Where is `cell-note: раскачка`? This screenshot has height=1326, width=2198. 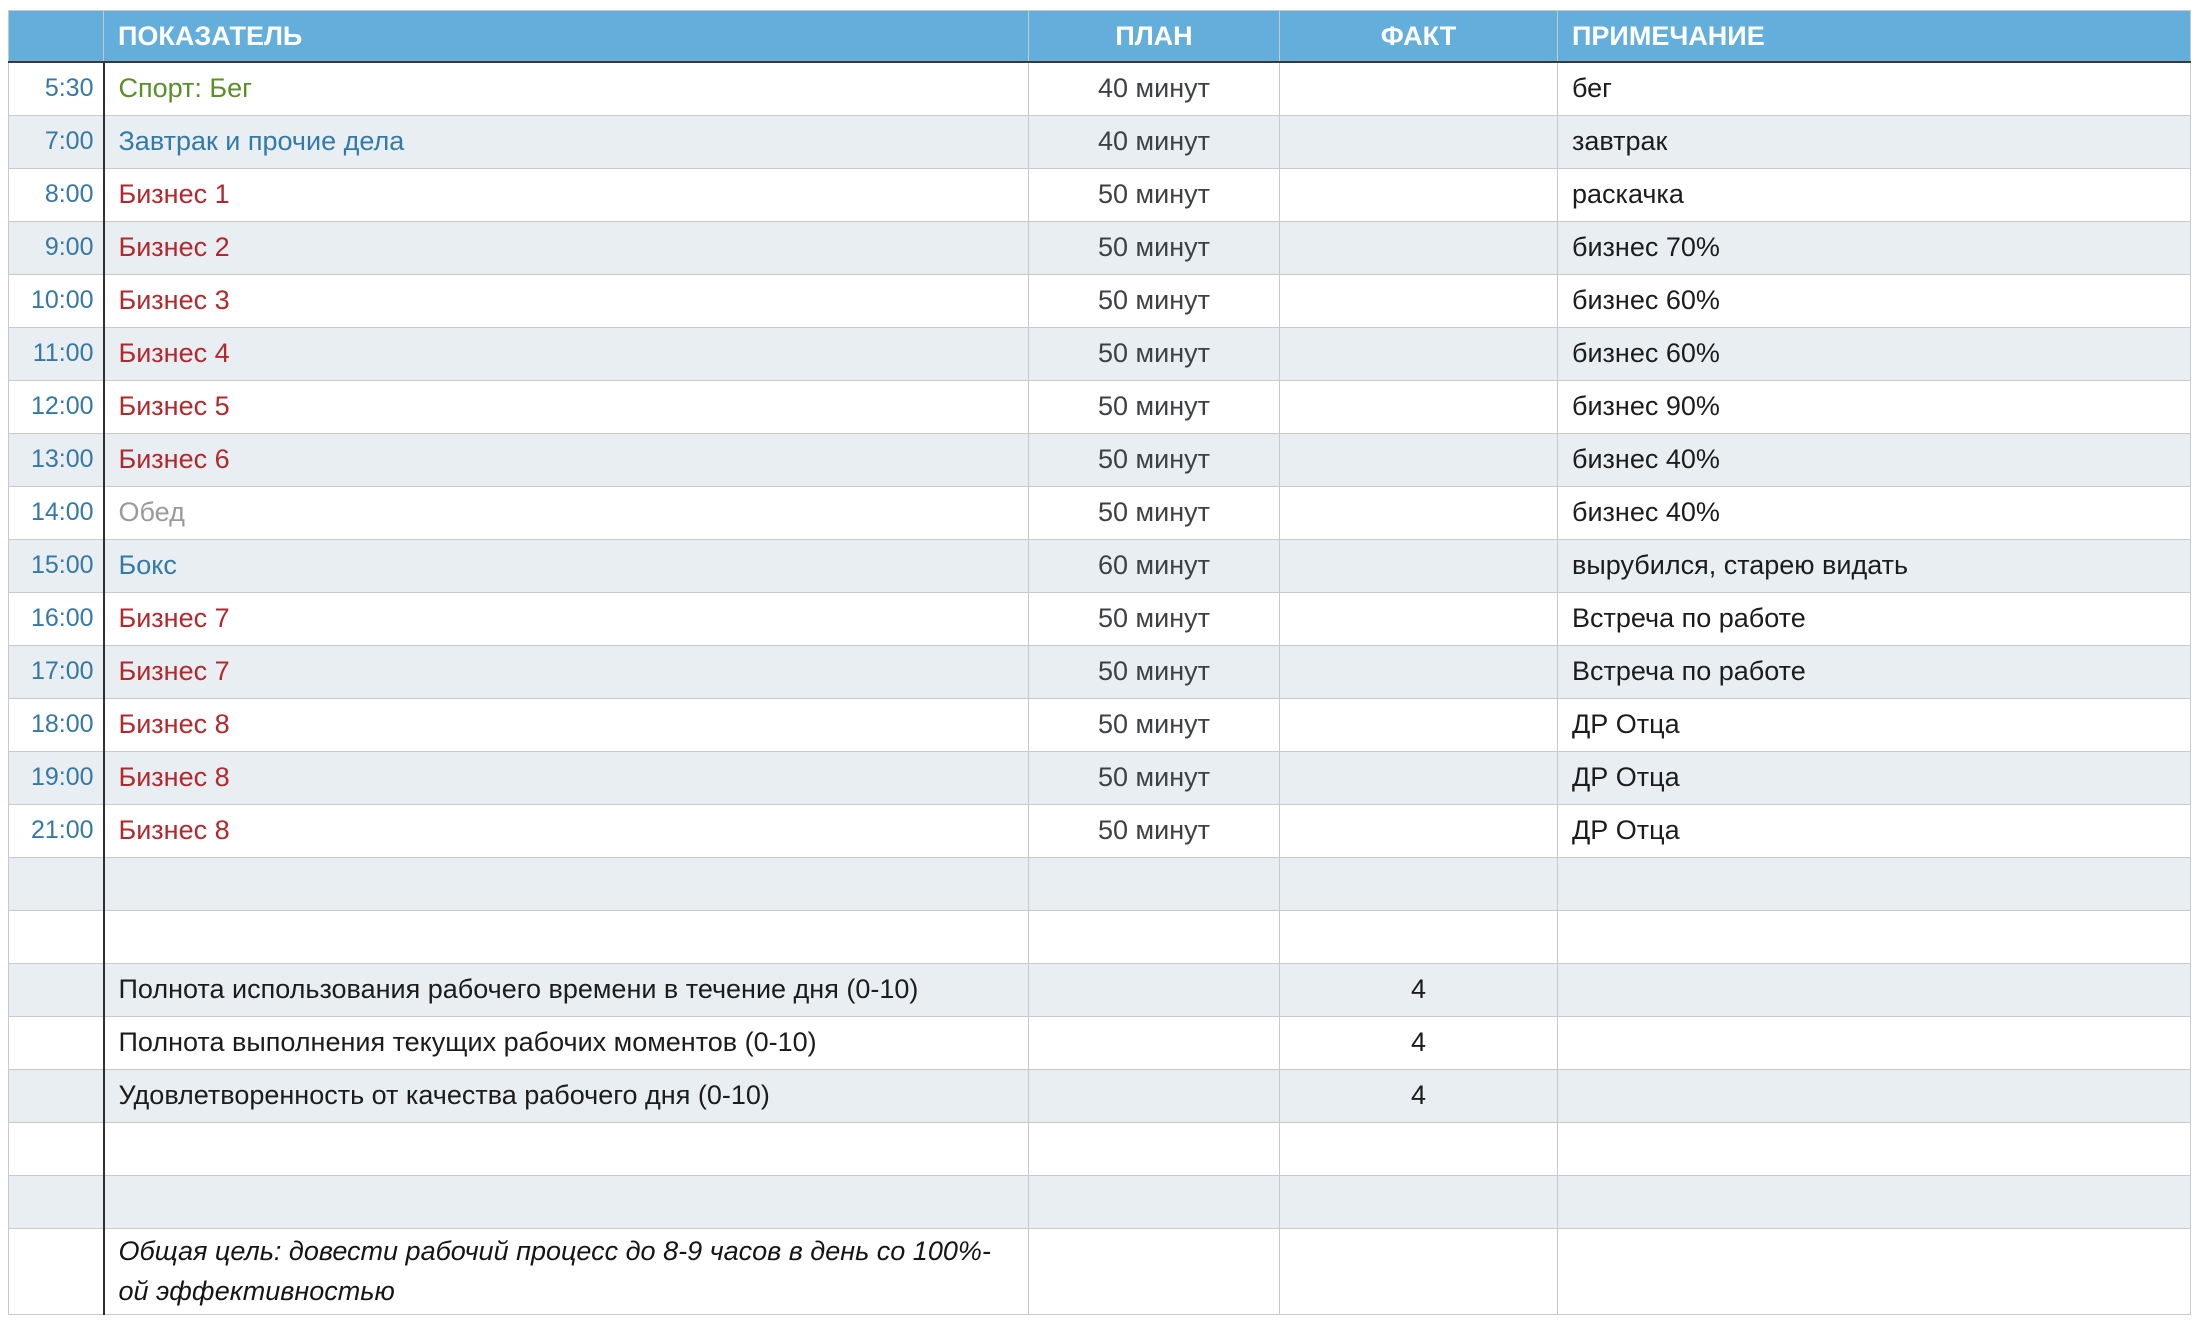 cell-note: раскачка is located at coordinates (1874, 194).